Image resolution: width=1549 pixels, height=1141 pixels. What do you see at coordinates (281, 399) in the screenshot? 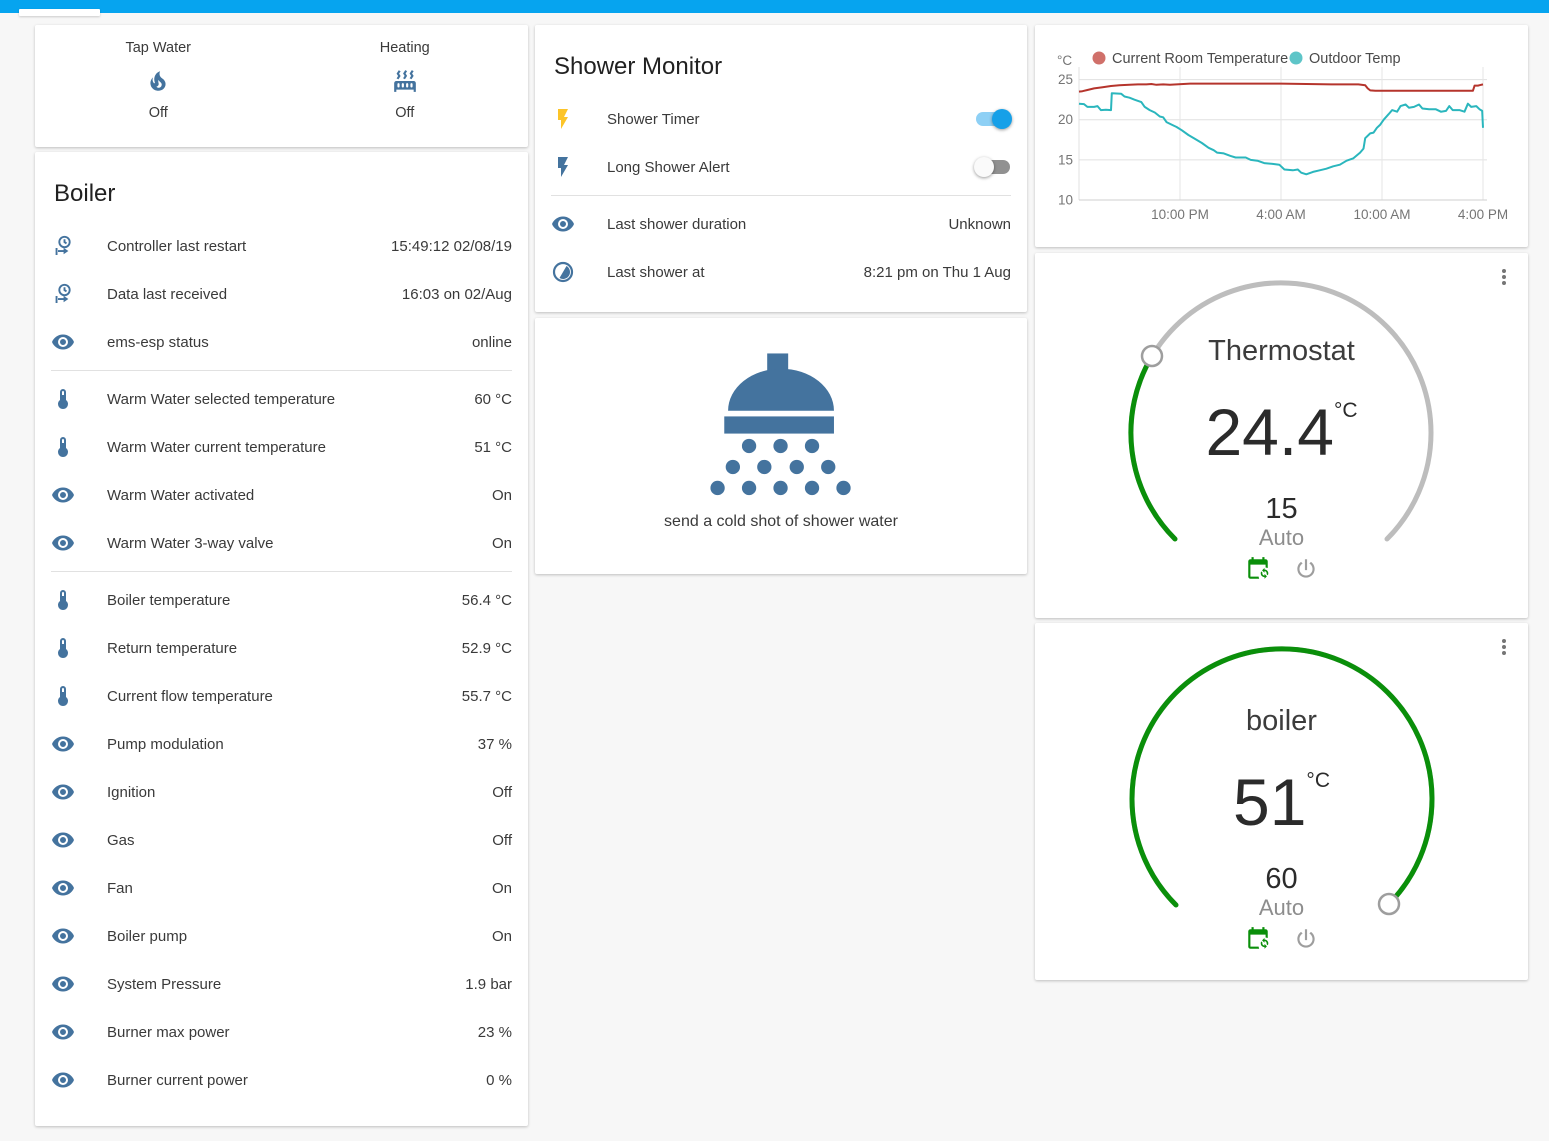
I see `entity-row: Warm Water selected temperature 60 °C` at bounding box center [281, 399].